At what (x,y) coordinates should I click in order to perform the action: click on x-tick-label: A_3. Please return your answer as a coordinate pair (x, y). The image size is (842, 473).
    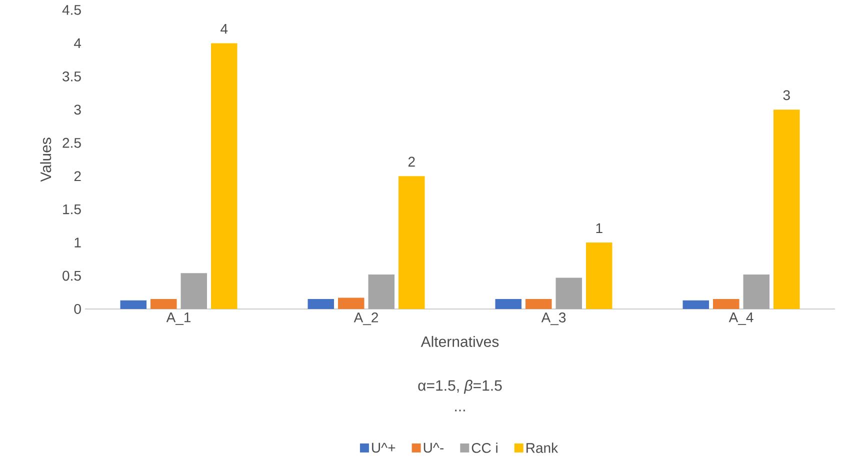
    Looking at the image, I should click on (553, 319).